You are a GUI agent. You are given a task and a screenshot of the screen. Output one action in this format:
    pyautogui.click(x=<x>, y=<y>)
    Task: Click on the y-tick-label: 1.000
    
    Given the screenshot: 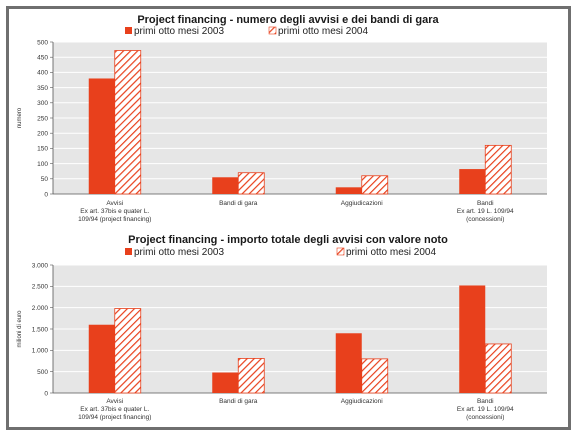 What is the action you would take?
    pyautogui.click(x=40, y=351)
    